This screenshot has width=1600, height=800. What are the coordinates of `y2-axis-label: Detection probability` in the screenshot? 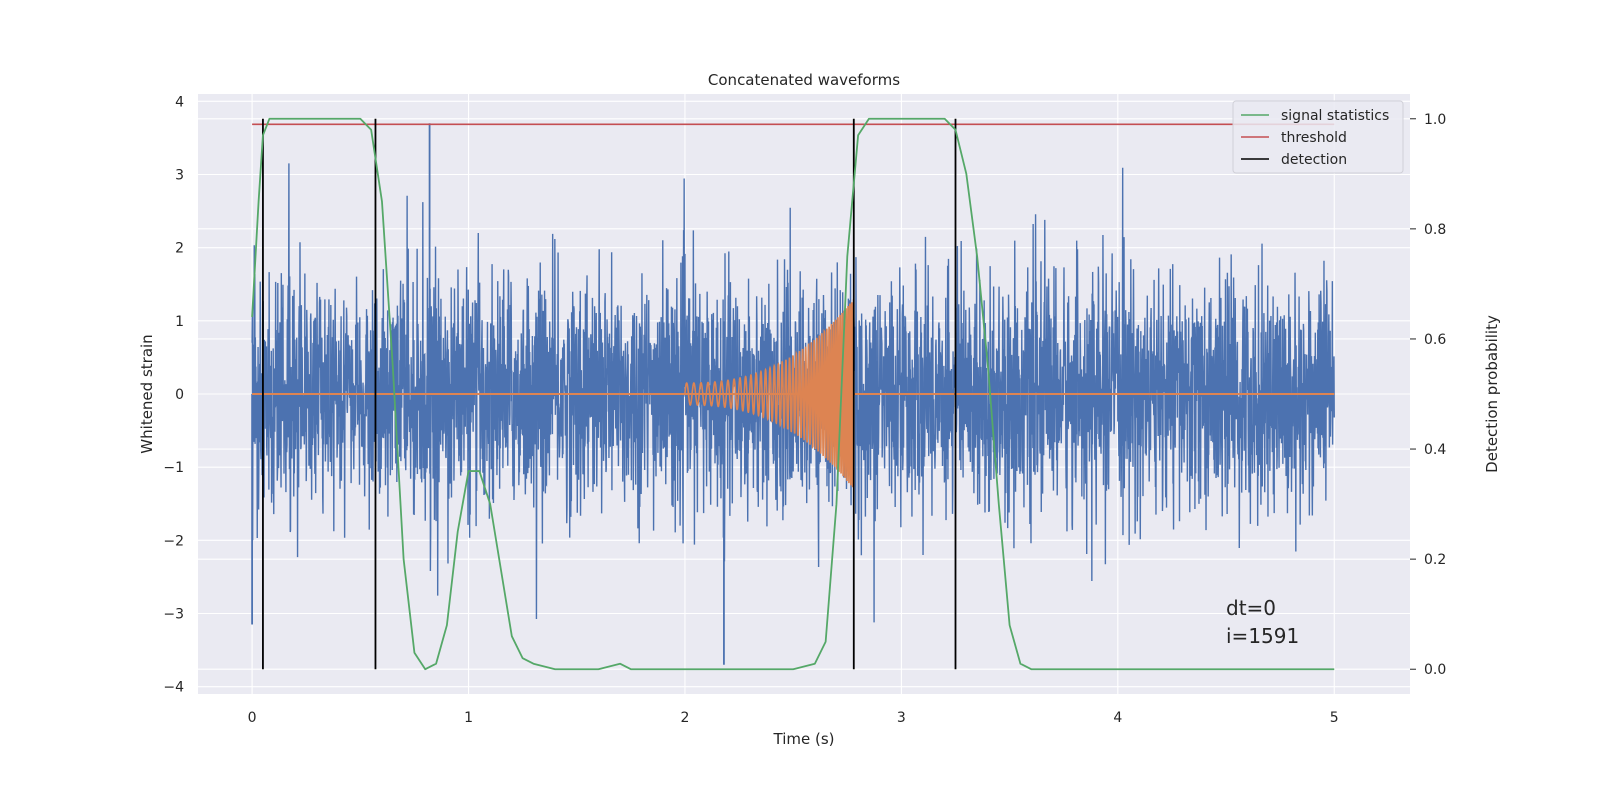 It's located at (1492, 394).